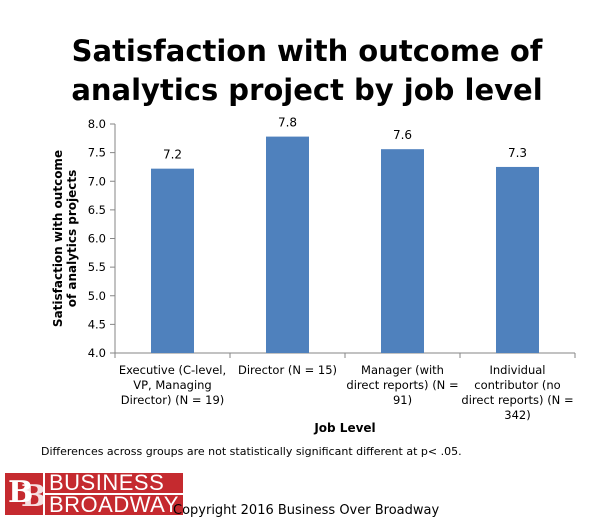 The image size is (614, 523). I want to click on y-tick-label: 4.0, so click(97, 353).